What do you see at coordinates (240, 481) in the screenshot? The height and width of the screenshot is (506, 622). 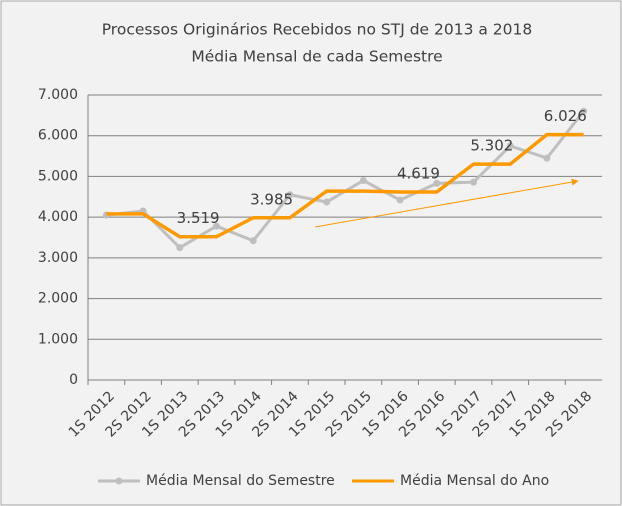 I see `legend-label: Média Mensal do Semestre` at bounding box center [240, 481].